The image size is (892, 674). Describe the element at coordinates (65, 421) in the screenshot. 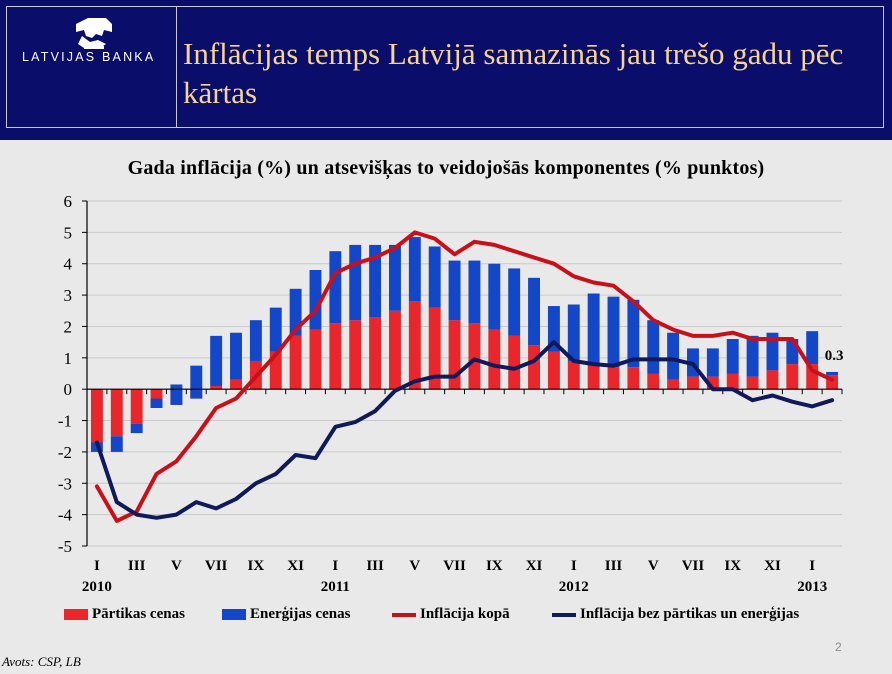

I see `y-tick-label: -1` at that location.